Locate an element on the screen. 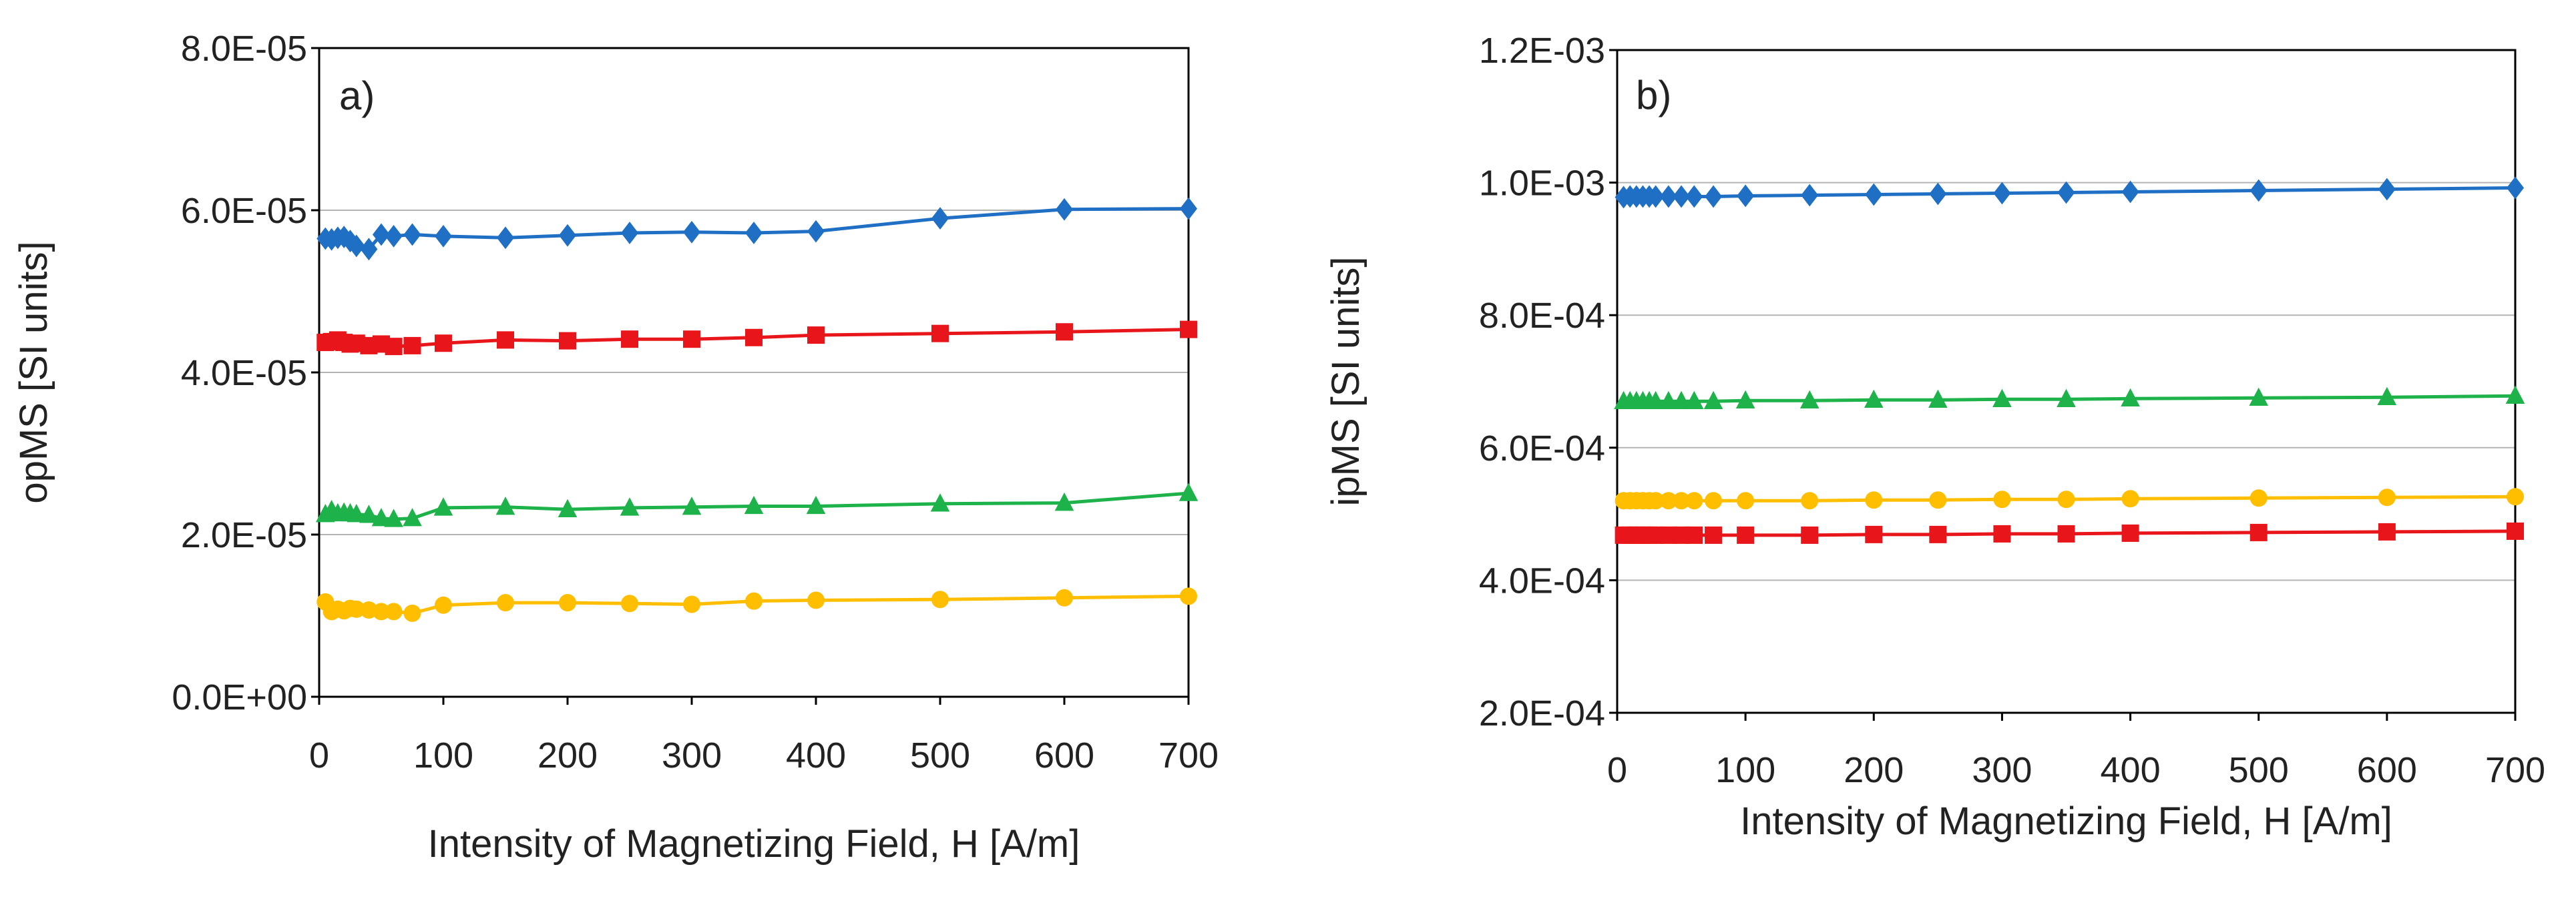 The height and width of the screenshot is (911, 2576). panel-a-y-tick-label: 0.0E+00 is located at coordinates (239, 697).